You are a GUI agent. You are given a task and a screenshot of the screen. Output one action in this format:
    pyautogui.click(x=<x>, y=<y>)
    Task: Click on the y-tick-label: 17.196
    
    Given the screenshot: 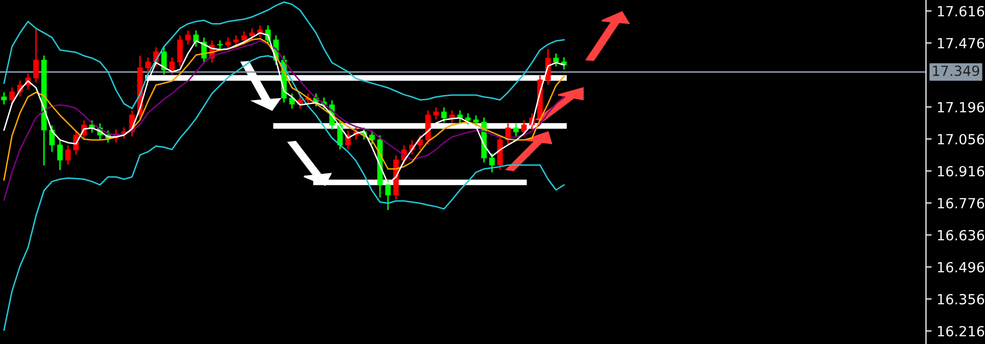 What is the action you would take?
    pyautogui.click(x=961, y=107)
    